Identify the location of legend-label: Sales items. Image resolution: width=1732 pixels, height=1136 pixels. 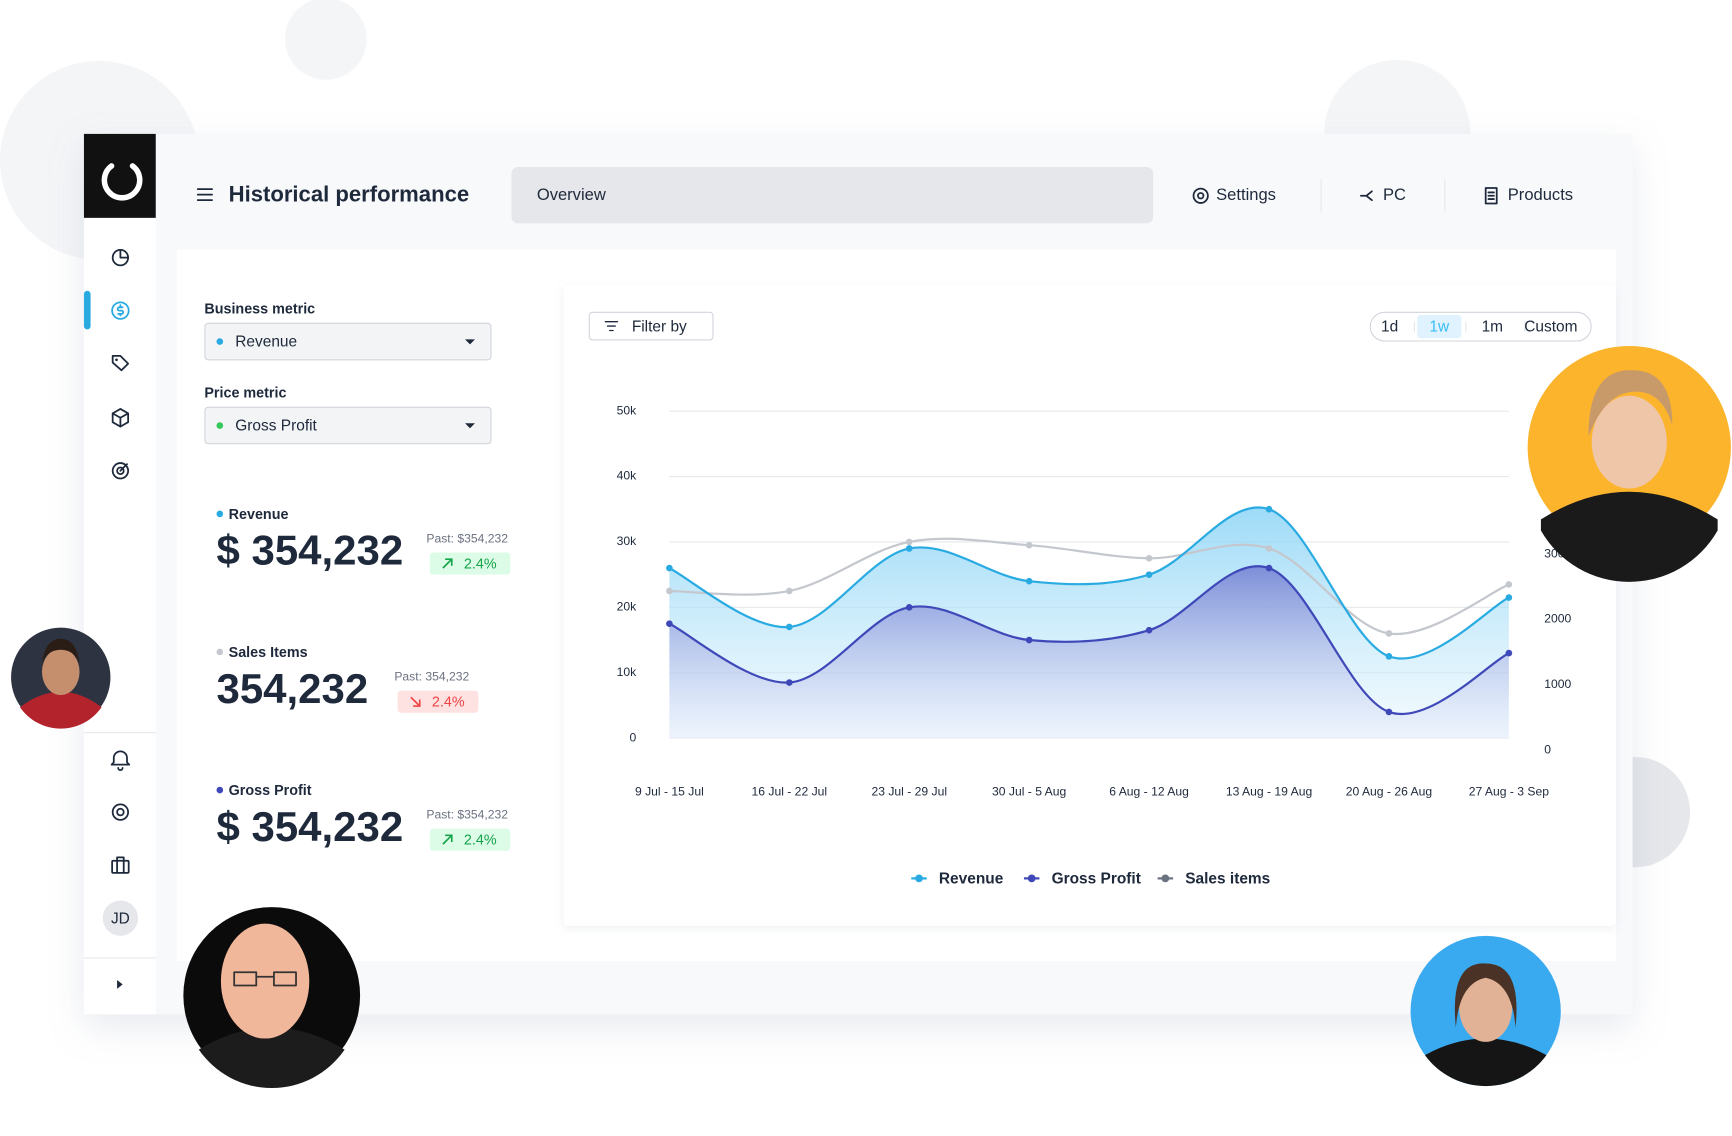
(1227, 879).